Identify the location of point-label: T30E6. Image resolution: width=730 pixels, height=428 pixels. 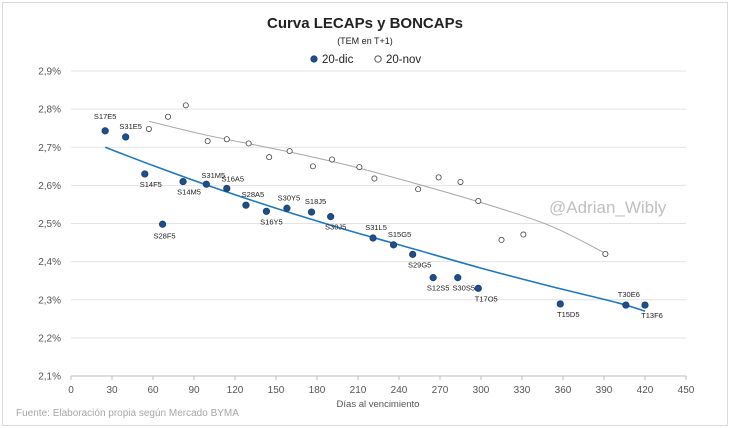
(629, 294).